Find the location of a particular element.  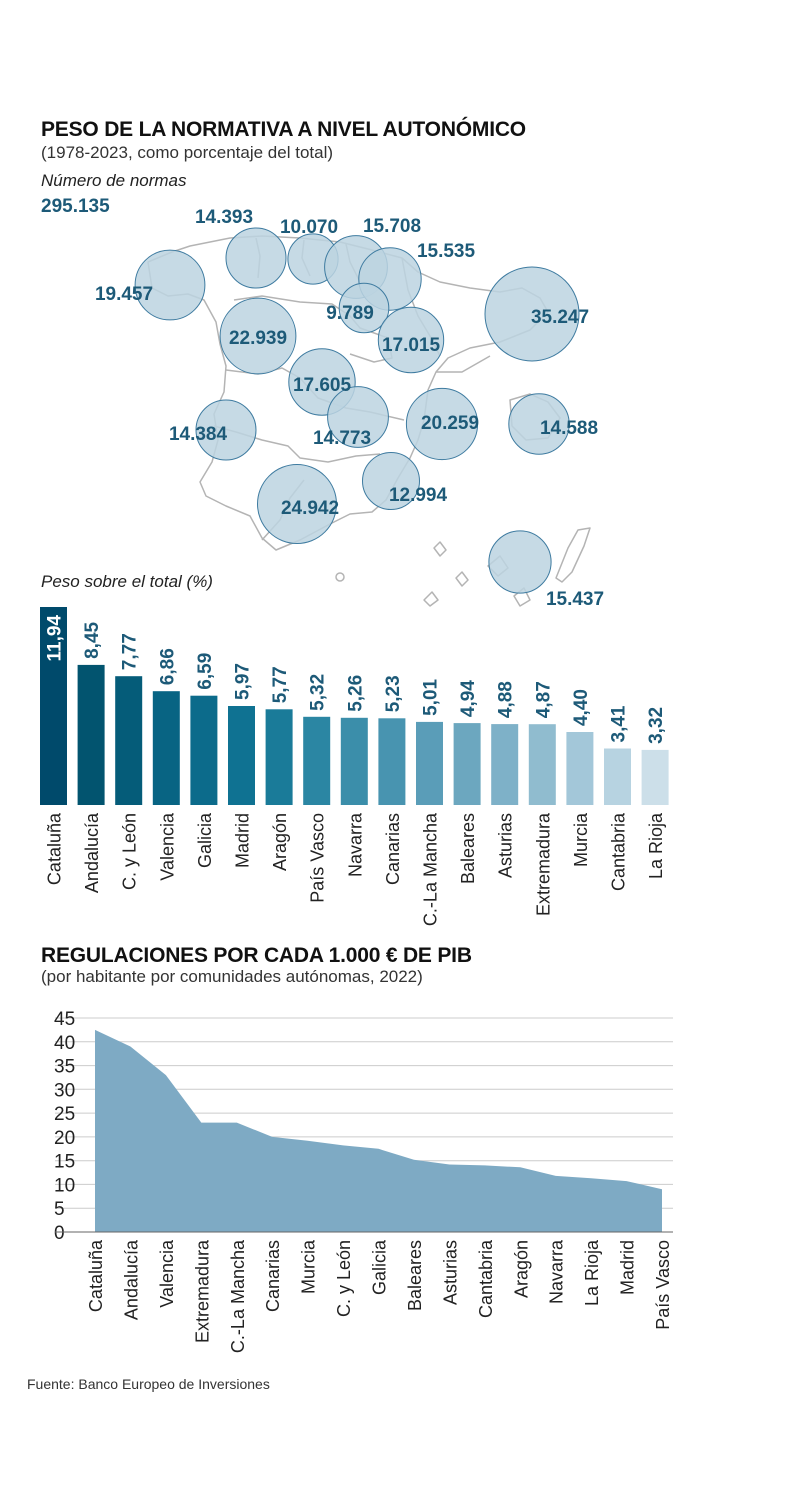

map-bubble-label: 17.015 is located at coordinates (411, 345).